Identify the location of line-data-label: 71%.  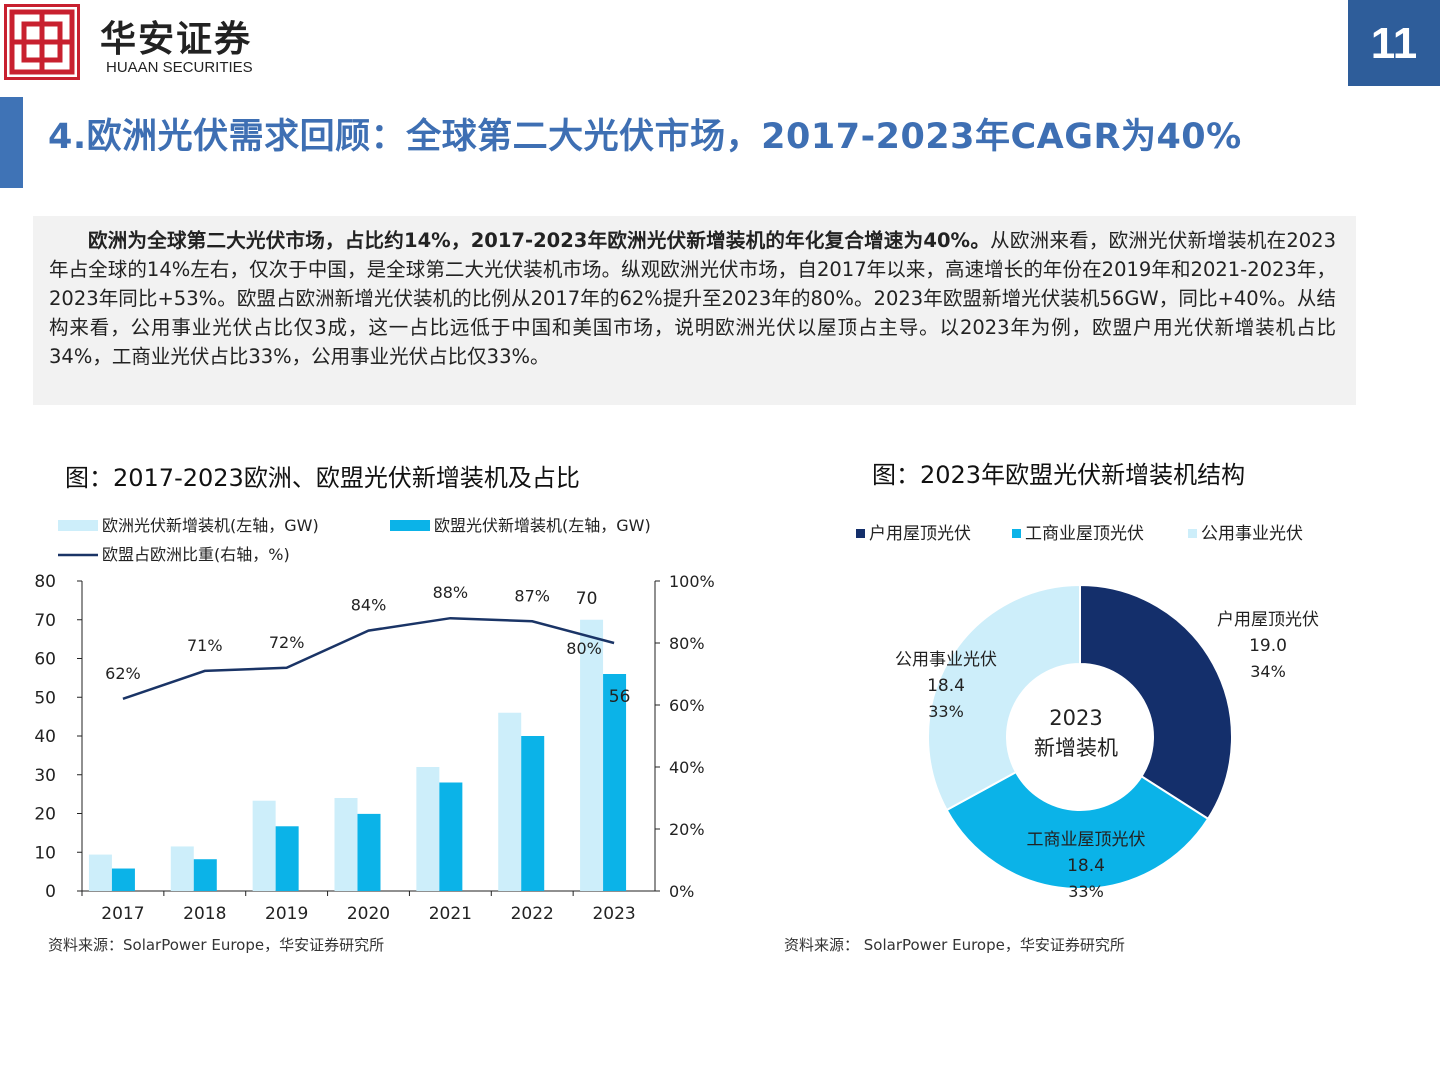
(205, 645).